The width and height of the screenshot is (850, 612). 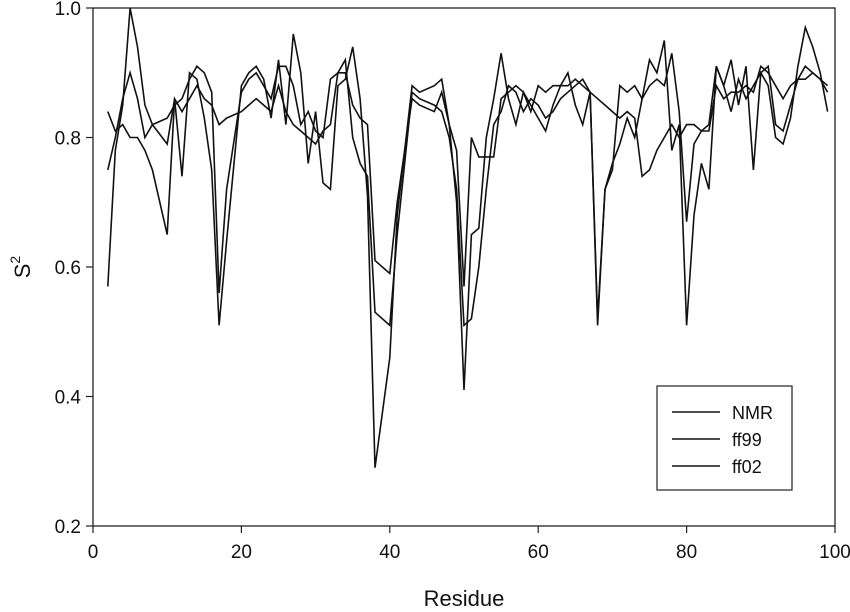 I want to click on y-axis-label-superscript: 2, so click(x=15, y=260).